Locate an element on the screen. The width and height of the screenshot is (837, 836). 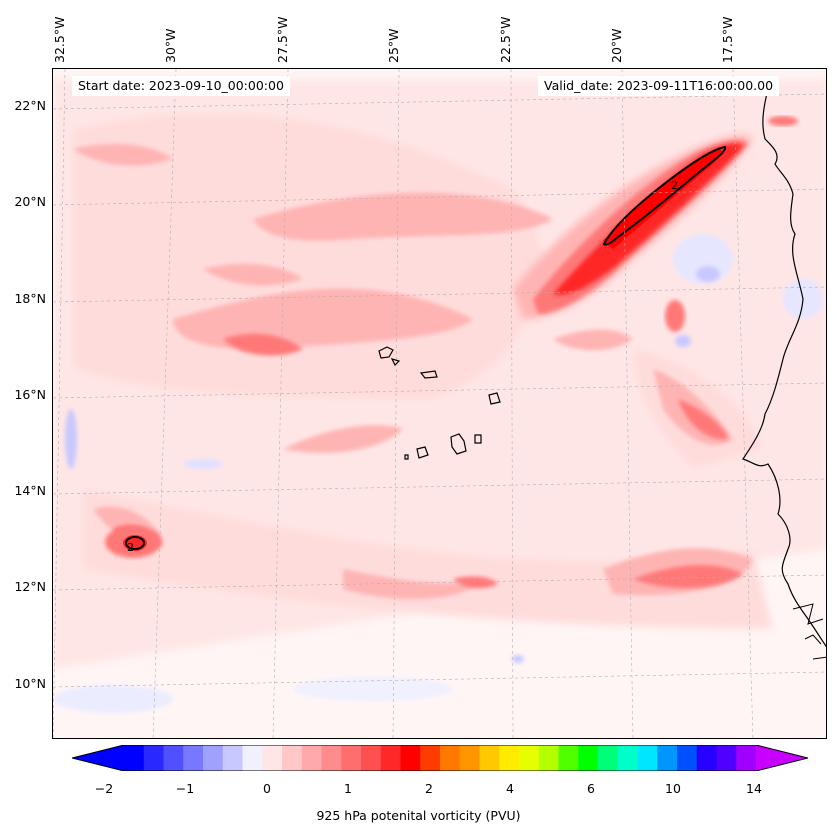
colorbar-tick-10: 10 is located at coordinates (673, 788).